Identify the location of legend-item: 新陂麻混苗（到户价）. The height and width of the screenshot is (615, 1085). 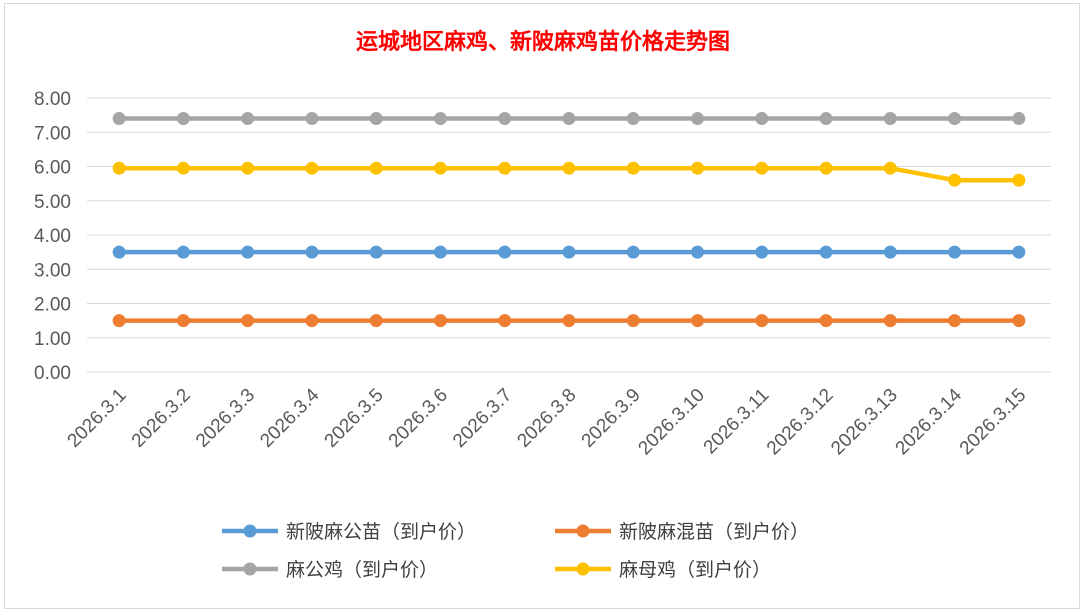
(682, 532).